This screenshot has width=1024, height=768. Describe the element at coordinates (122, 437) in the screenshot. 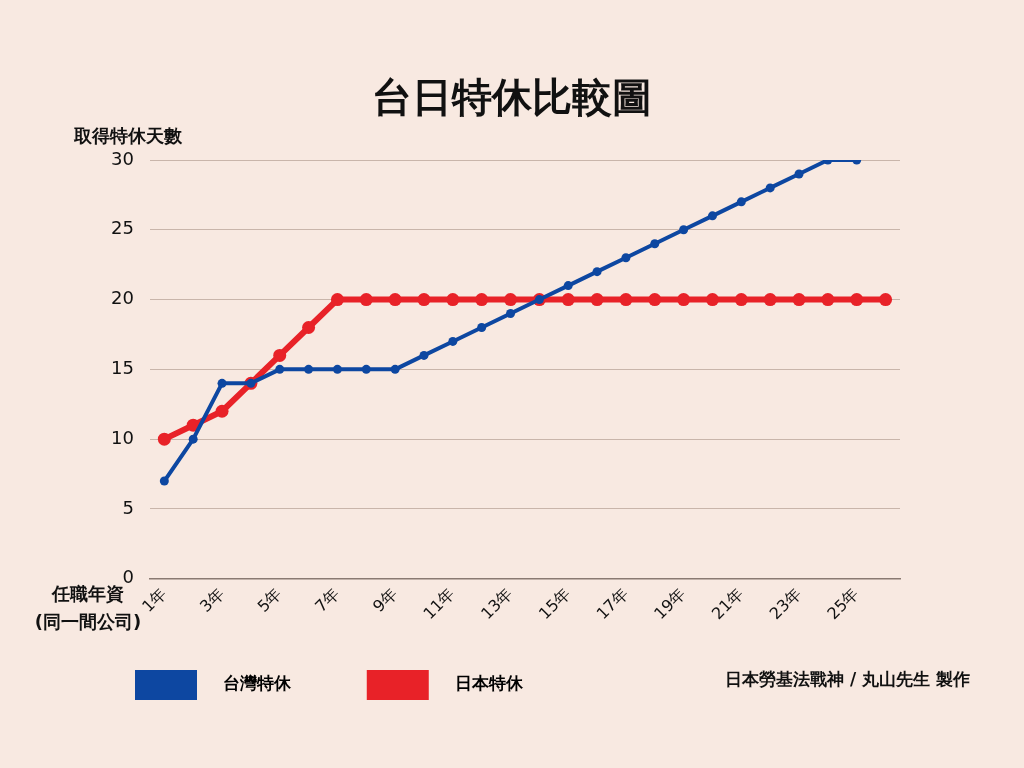

I see `y-tick-label: 10` at that location.